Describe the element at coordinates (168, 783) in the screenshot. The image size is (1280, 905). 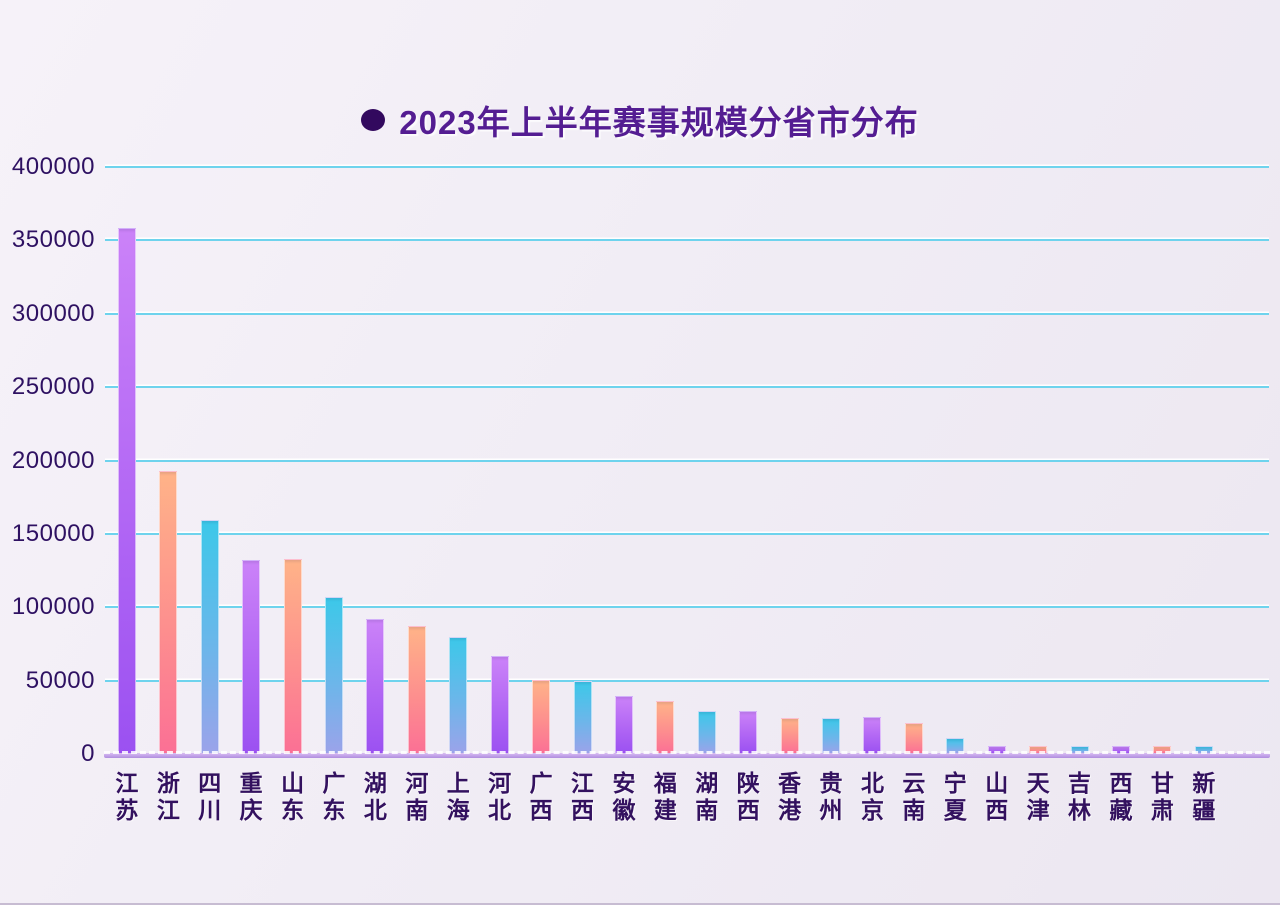
I see `x-axis-label-char: 浙` at that location.